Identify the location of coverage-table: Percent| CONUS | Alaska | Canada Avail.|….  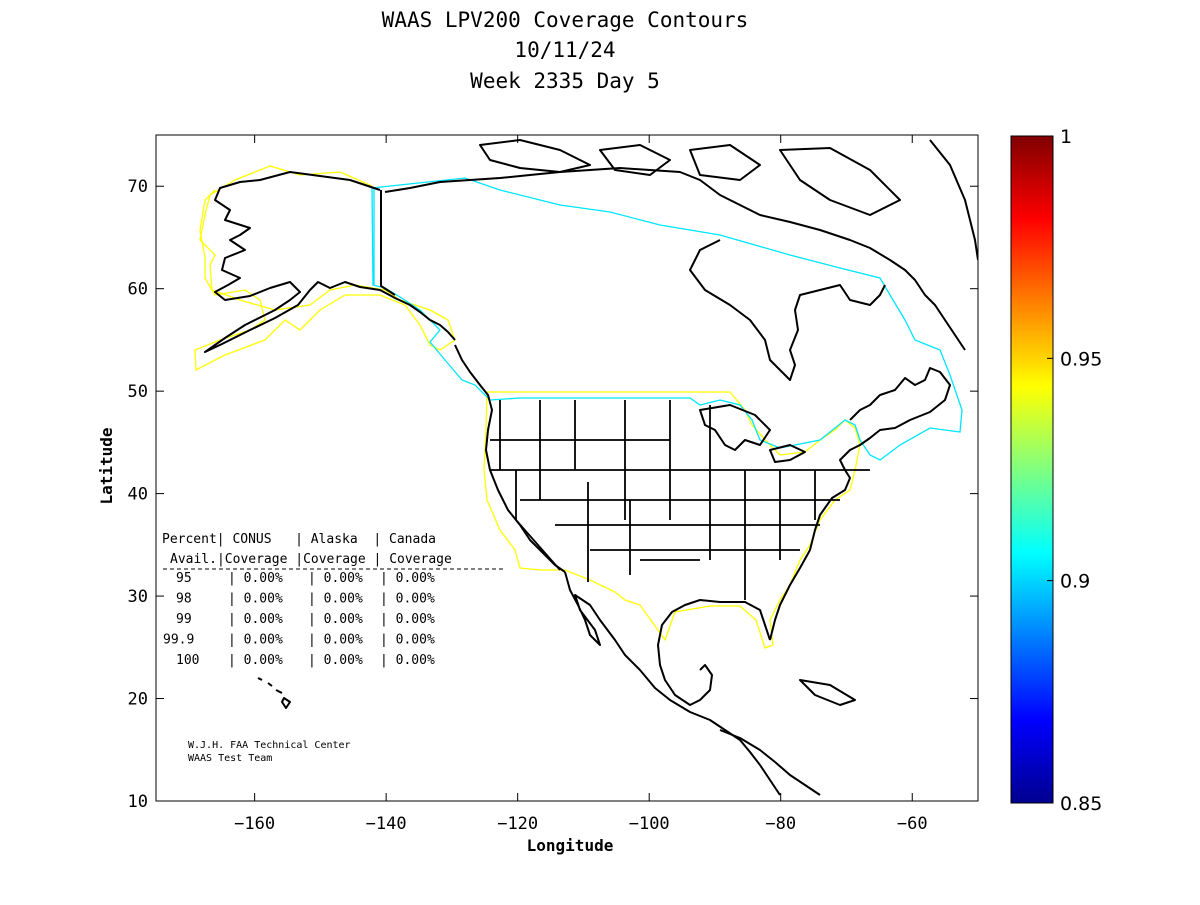
(332, 600).